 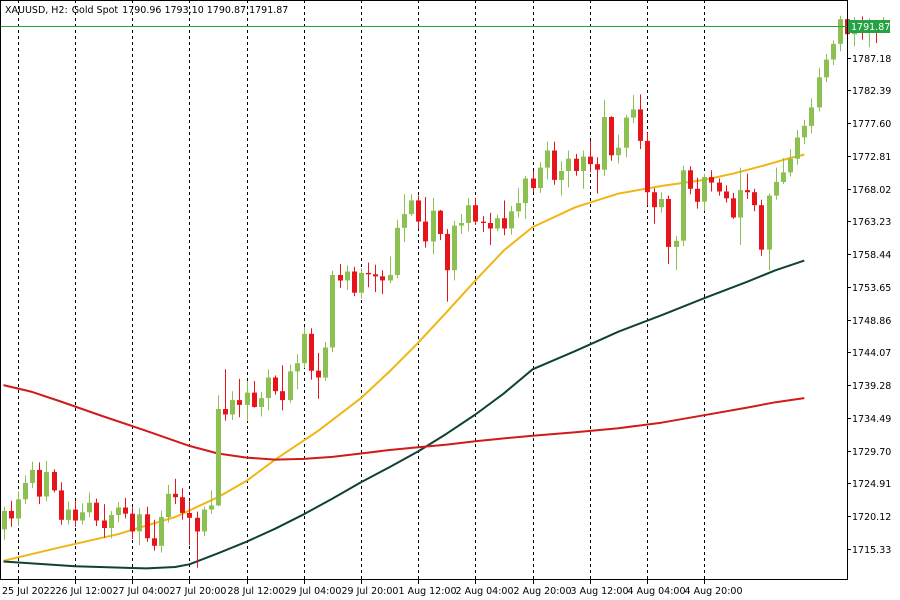 I want to click on symbol-label: XAUUSD, H2:, so click(x=36, y=10).